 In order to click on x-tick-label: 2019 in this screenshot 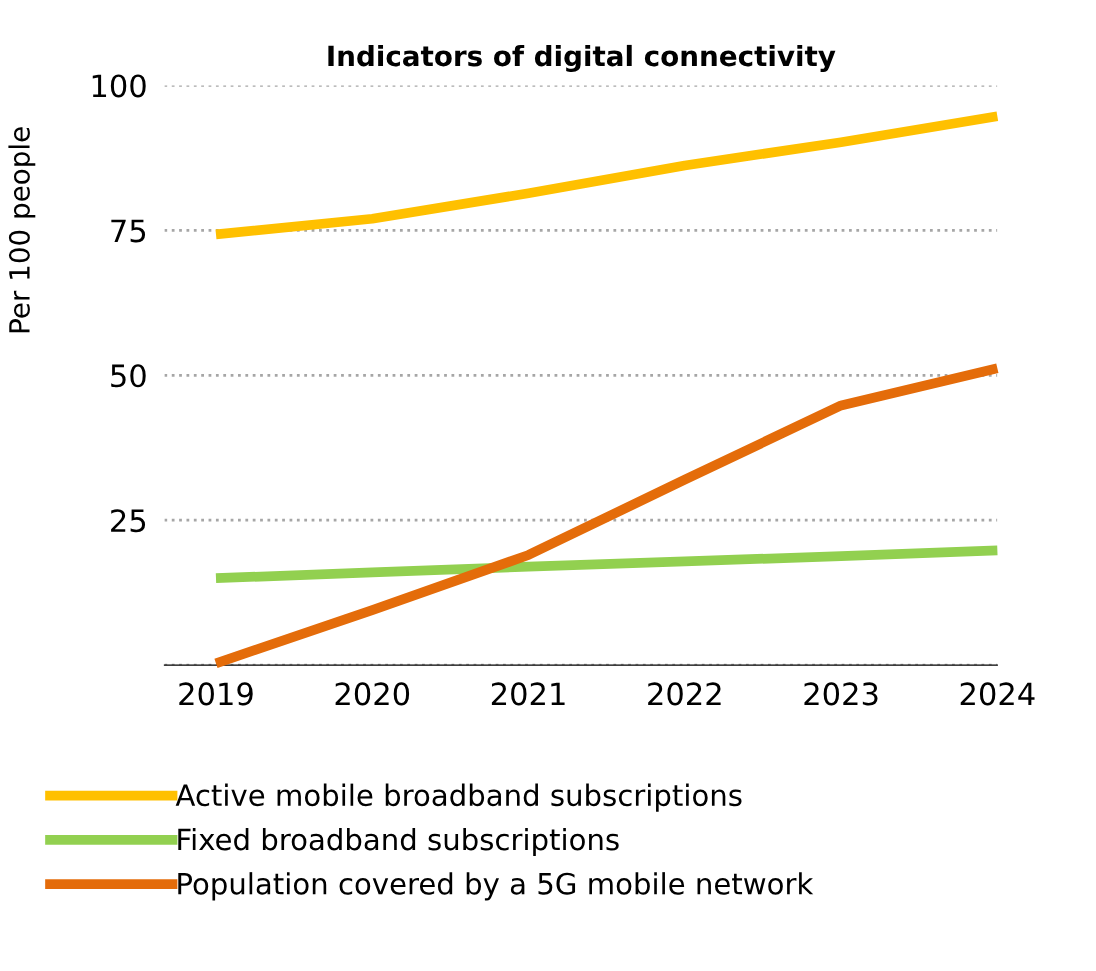, I will do `click(216, 694)`.